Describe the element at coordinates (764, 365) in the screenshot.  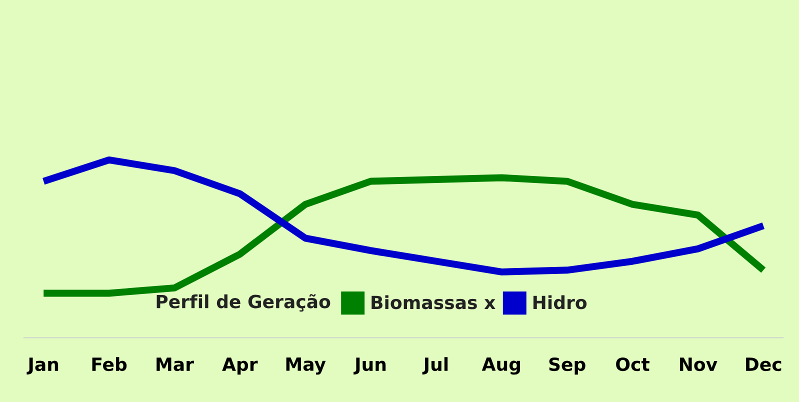
I see `x-tick-label: Dec` at that location.